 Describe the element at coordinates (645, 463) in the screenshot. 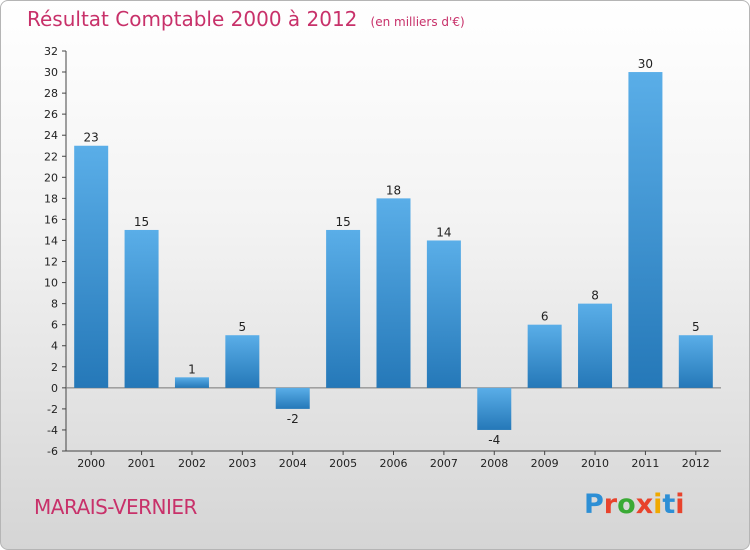

I see `x-tick-label: 2011` at that location.